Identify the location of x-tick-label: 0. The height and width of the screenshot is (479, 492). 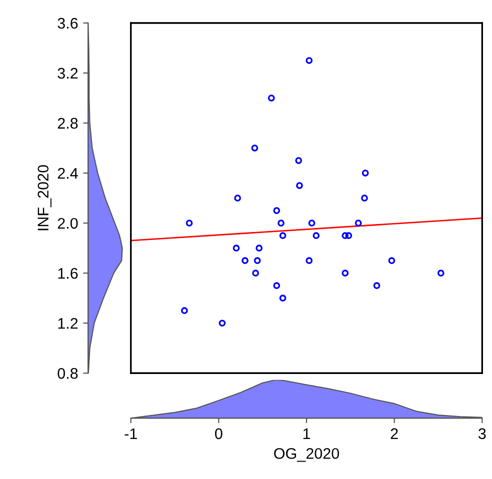
(218, 434).